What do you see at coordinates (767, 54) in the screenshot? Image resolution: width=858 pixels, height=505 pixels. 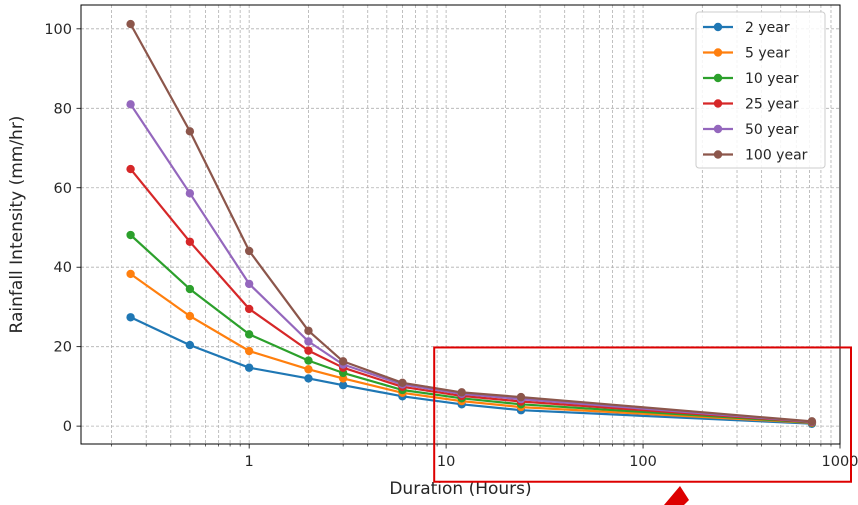 I see `legend-label: 5 year` at bounding box center [767, 54].